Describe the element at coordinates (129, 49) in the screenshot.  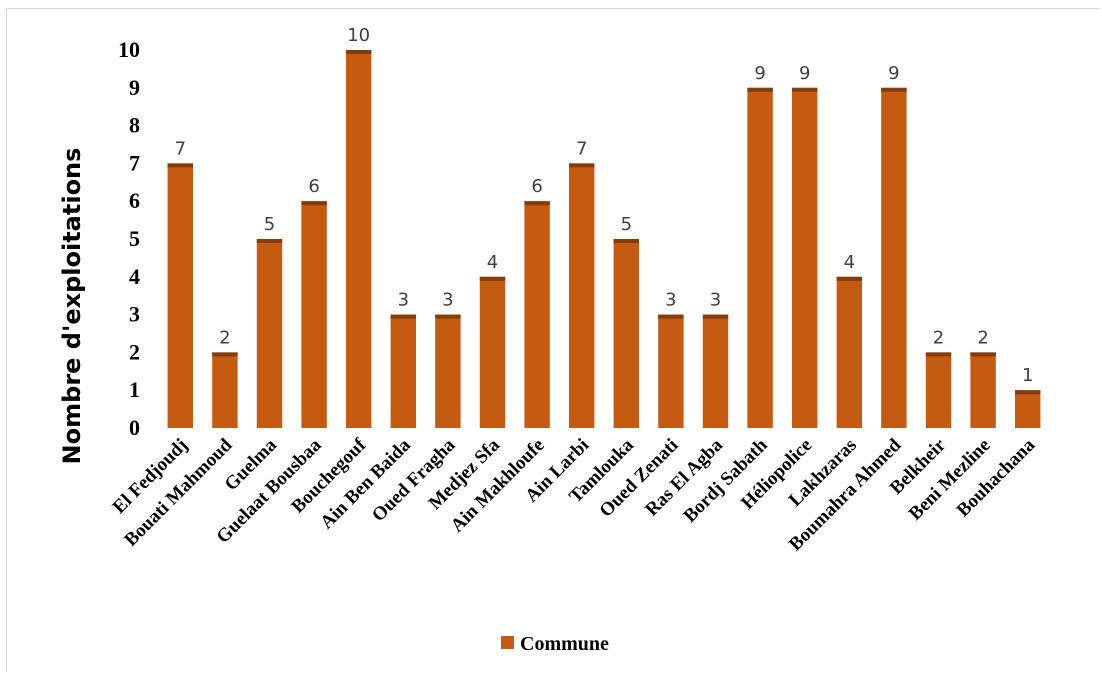
I see `y-tick-label: 10` at that location.